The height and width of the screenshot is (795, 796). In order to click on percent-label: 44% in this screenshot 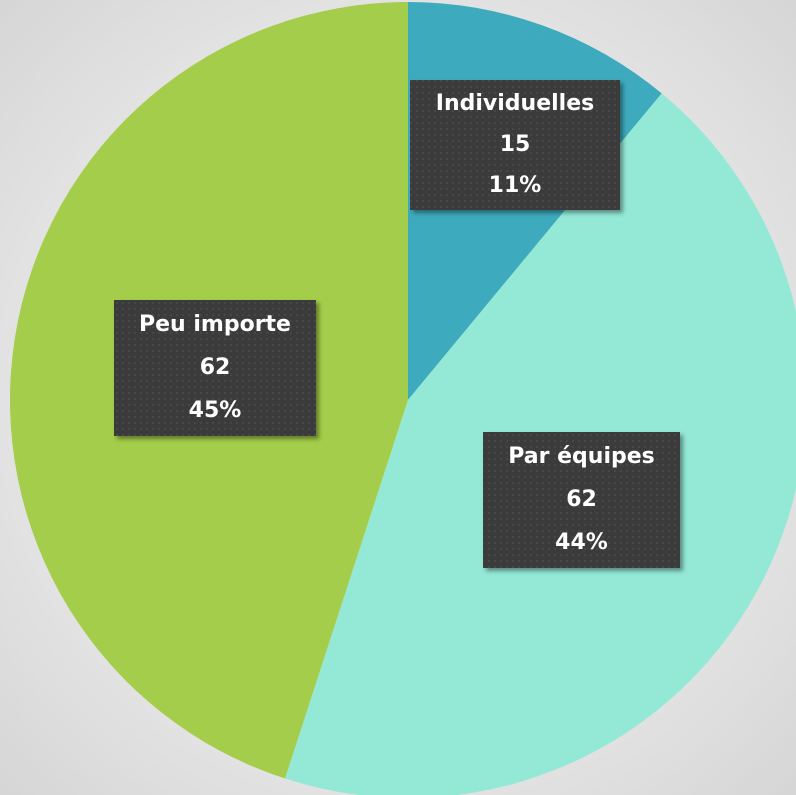, I will do `click(581, 542)`.